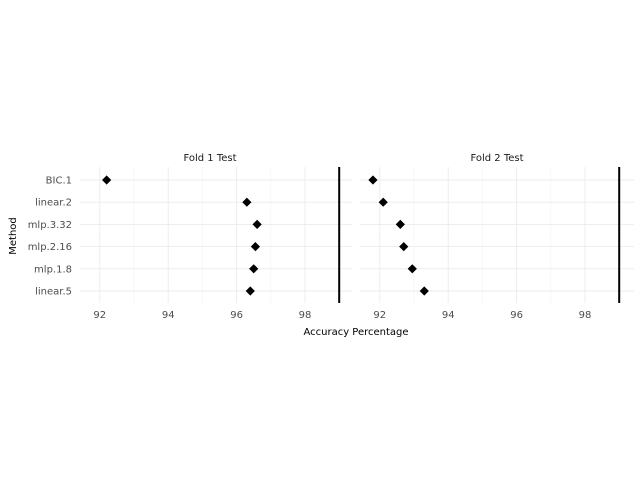 The height and width of the screenshot is (480, 640). Describe the element at coordinates (59, 181) in the screenshot. I see `y-tick-label: BIC.1` at that location.